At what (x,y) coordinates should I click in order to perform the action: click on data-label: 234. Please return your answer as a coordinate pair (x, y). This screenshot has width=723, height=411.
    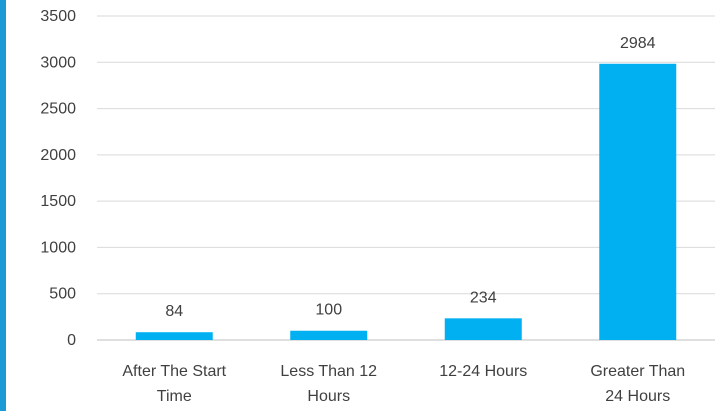
    Looking at the image, I should click on (483, 297).